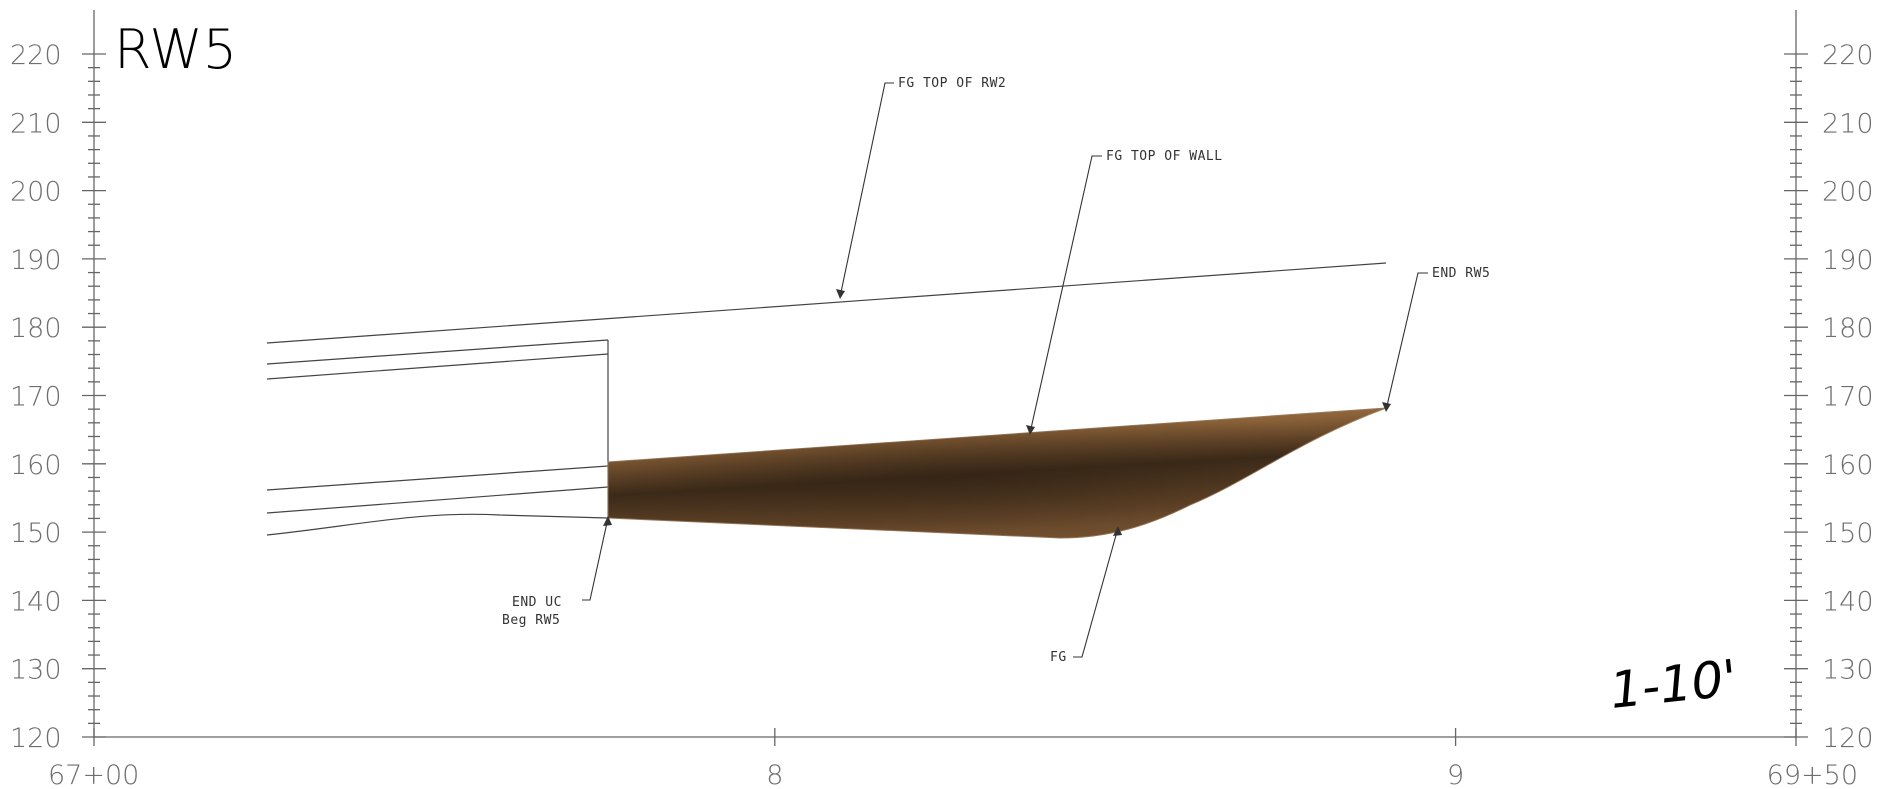  I want to click on left-tick-label: 170, so click(36, 397).